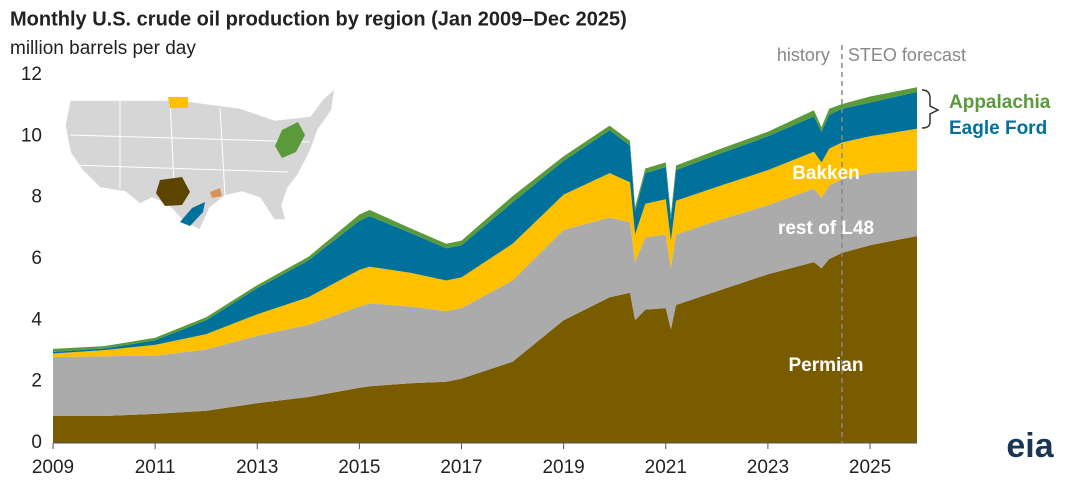 This screenshot has height=481, width=1080. I want to click on x-tick-label: 2013, so click(257, 467).